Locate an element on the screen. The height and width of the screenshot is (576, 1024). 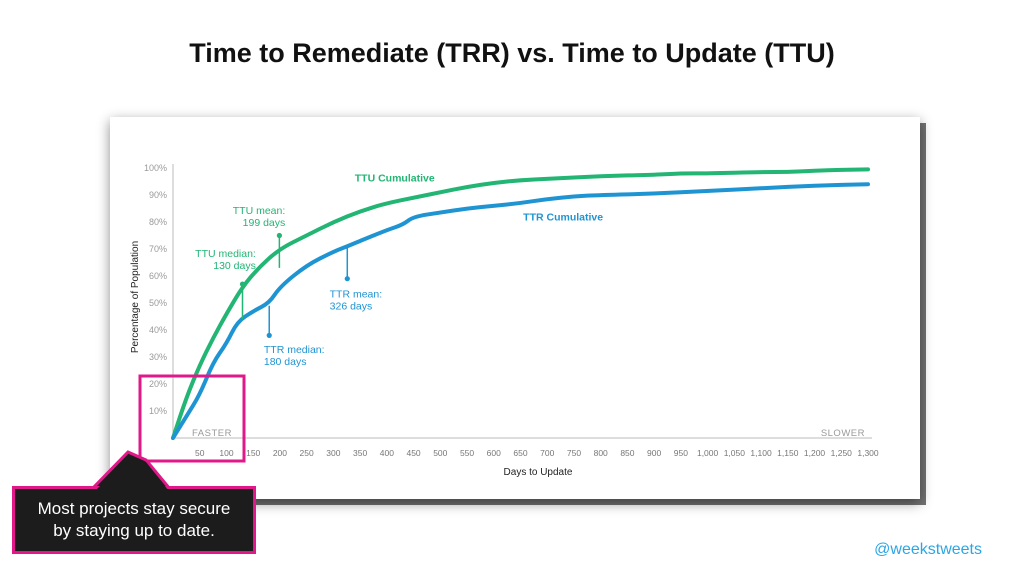
x-tick-label: 350 is located at coordinates (360, 453).